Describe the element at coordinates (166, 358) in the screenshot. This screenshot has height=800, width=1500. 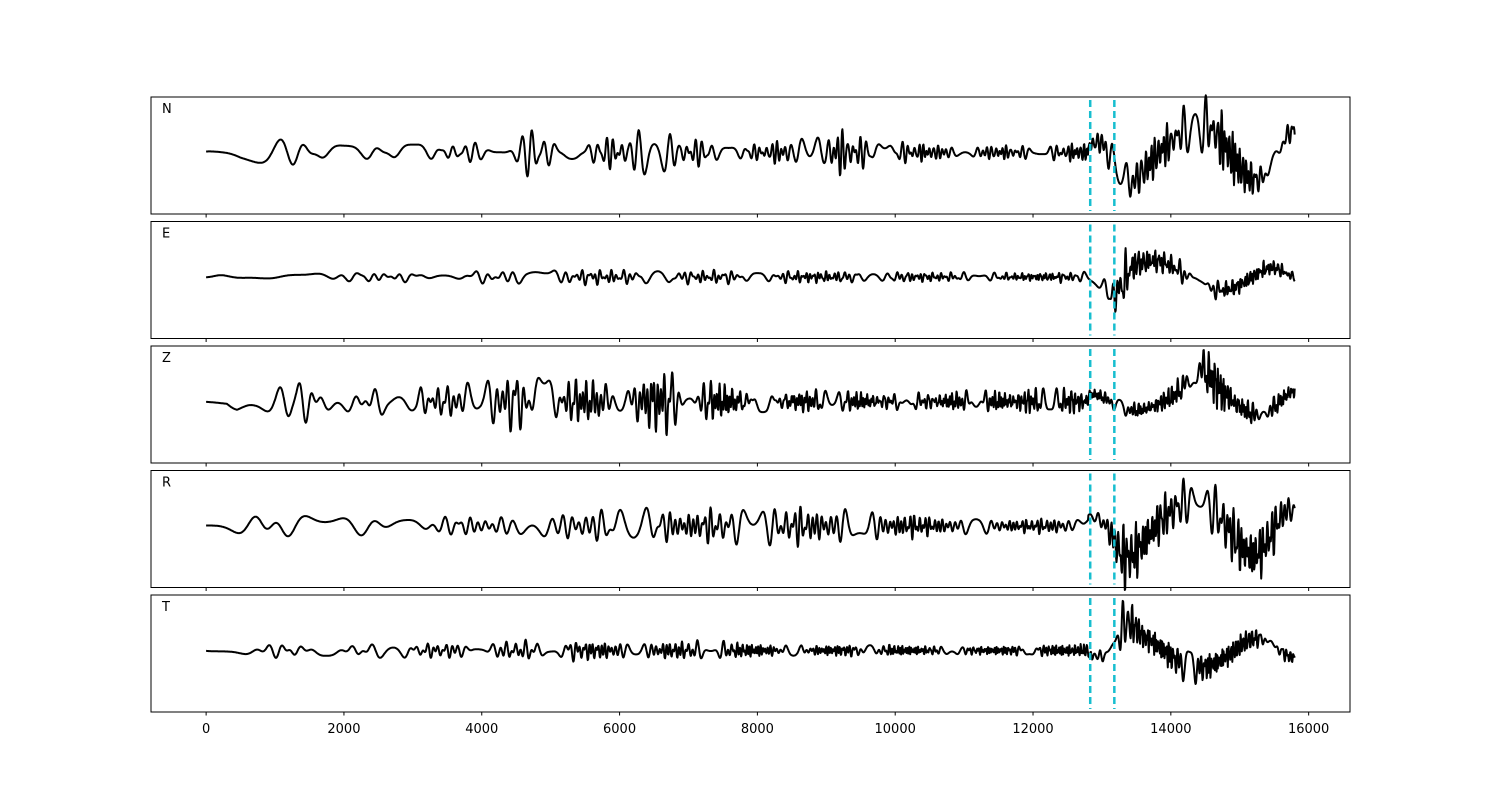
I see `panel-label: Z` at that location.